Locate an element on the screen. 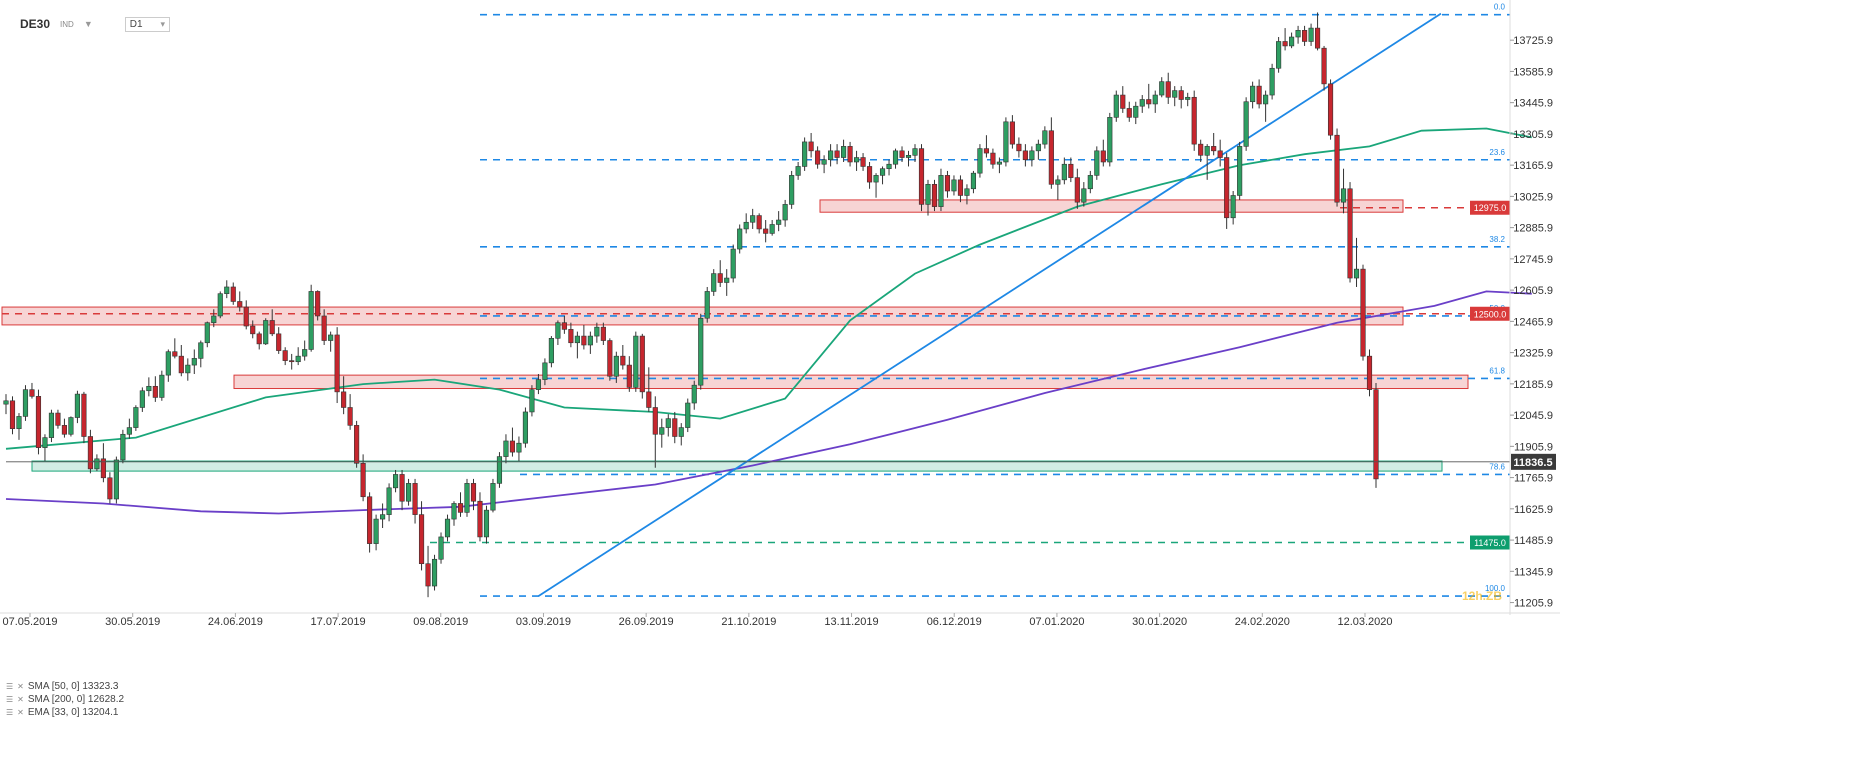  legend-row-sma200: ☰ ✕ SMA [200, 0] 12628.2 is located at coordinates (65, 699).